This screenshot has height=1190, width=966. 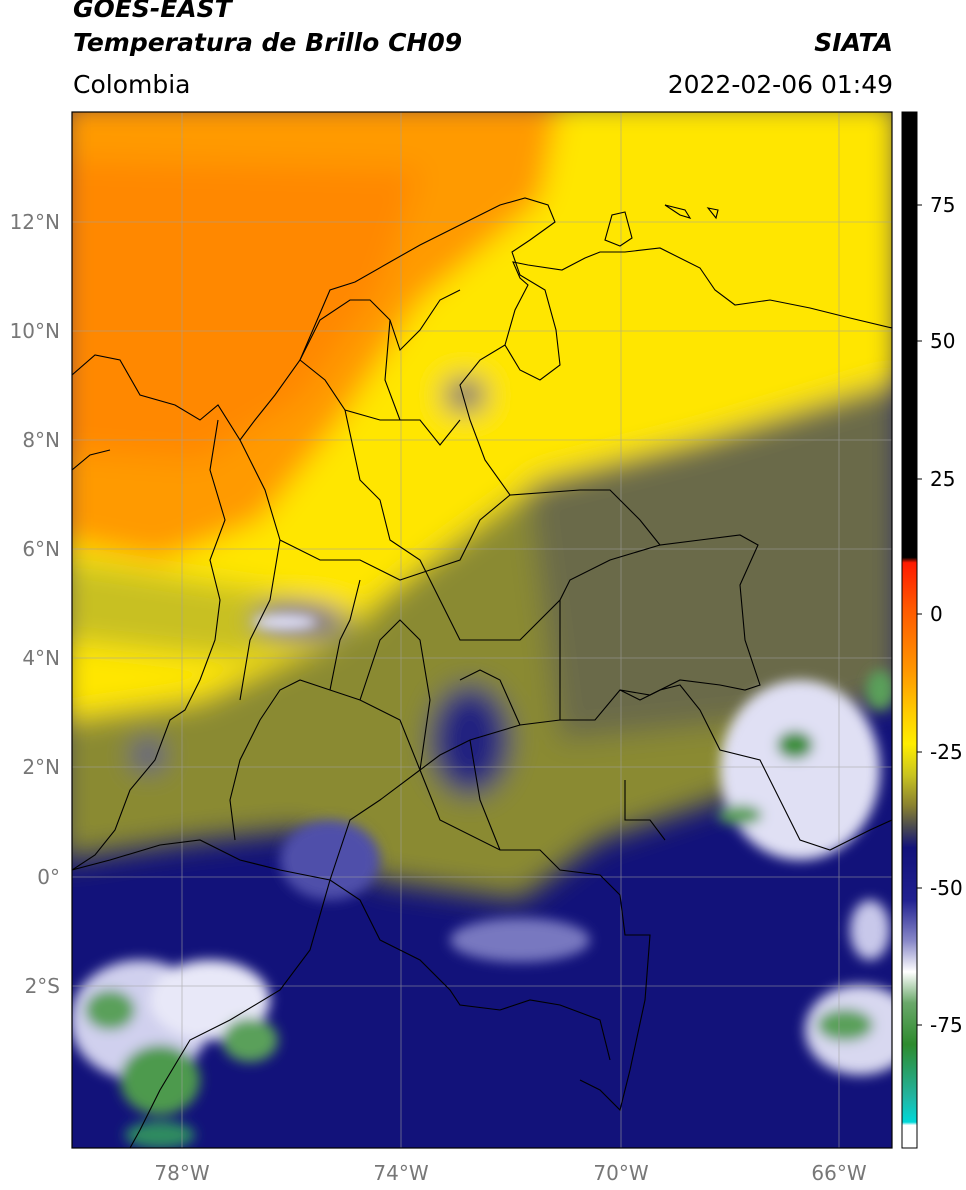 I want to click on longitude-labels: 78°W 74°W 70°W 66°W, so click(x=510, y=1173).